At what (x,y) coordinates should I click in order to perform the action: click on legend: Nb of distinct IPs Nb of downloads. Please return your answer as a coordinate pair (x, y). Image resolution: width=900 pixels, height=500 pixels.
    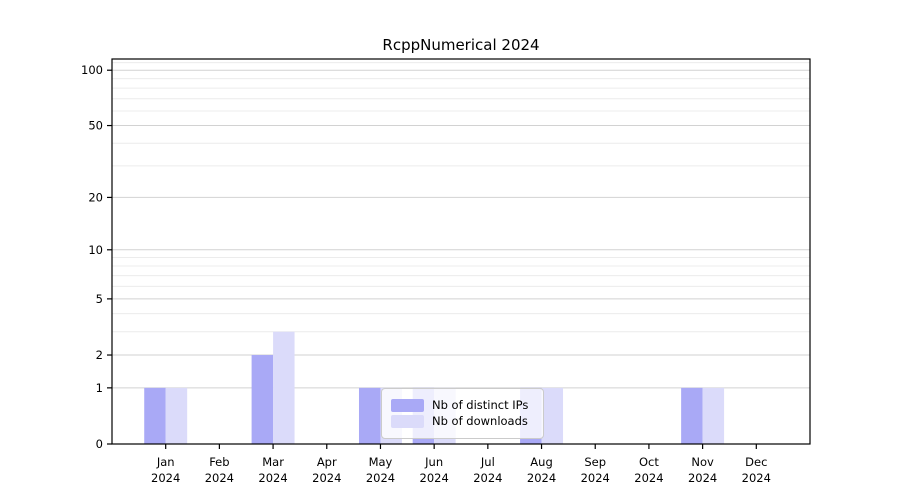
    Looking at the image, I should click on (462, 413).